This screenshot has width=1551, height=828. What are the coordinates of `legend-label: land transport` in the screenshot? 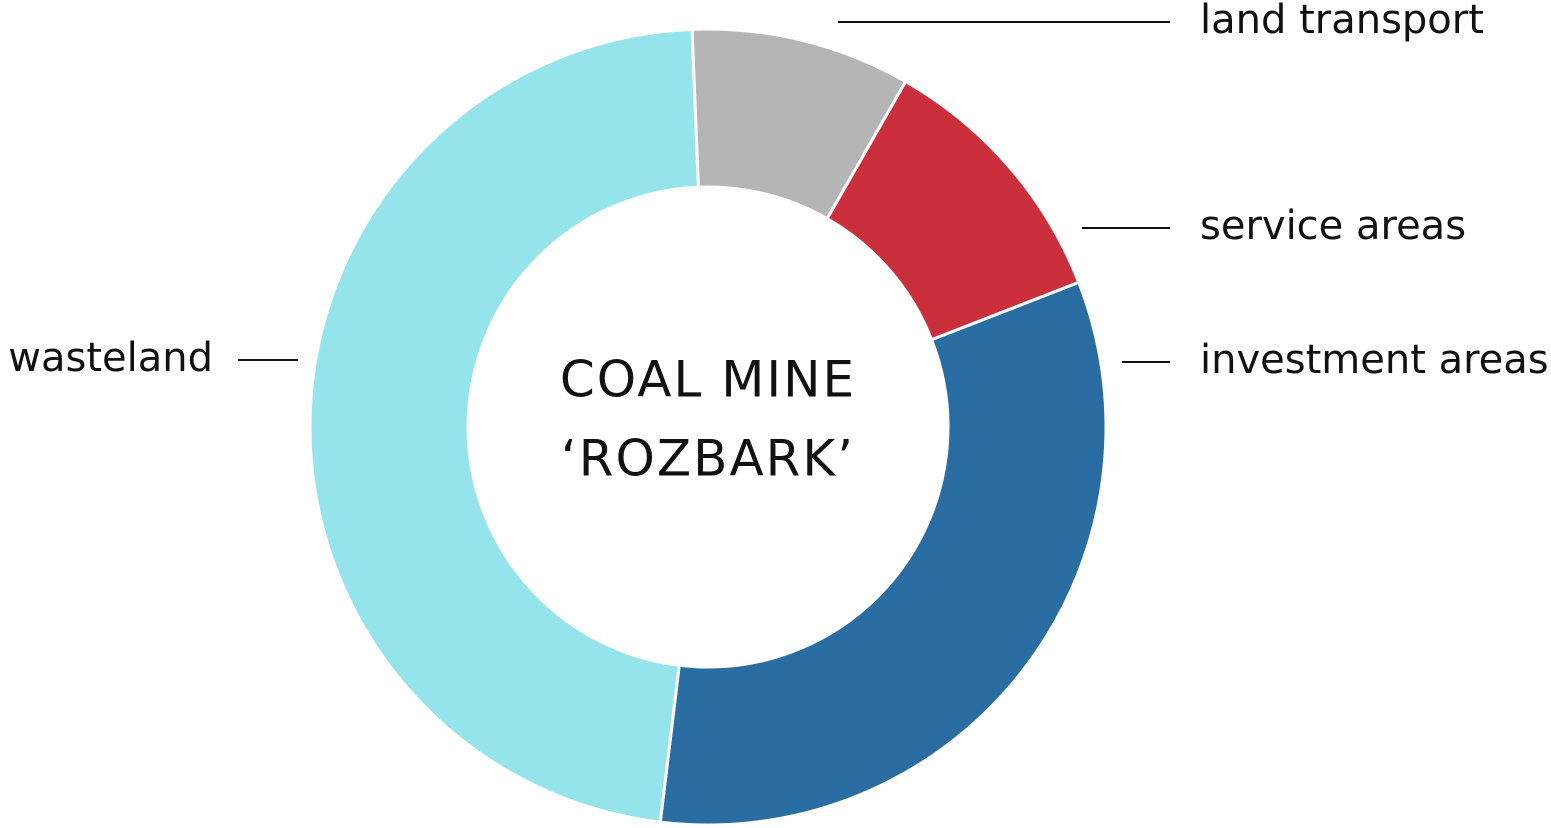 It's located at (1342, 21).